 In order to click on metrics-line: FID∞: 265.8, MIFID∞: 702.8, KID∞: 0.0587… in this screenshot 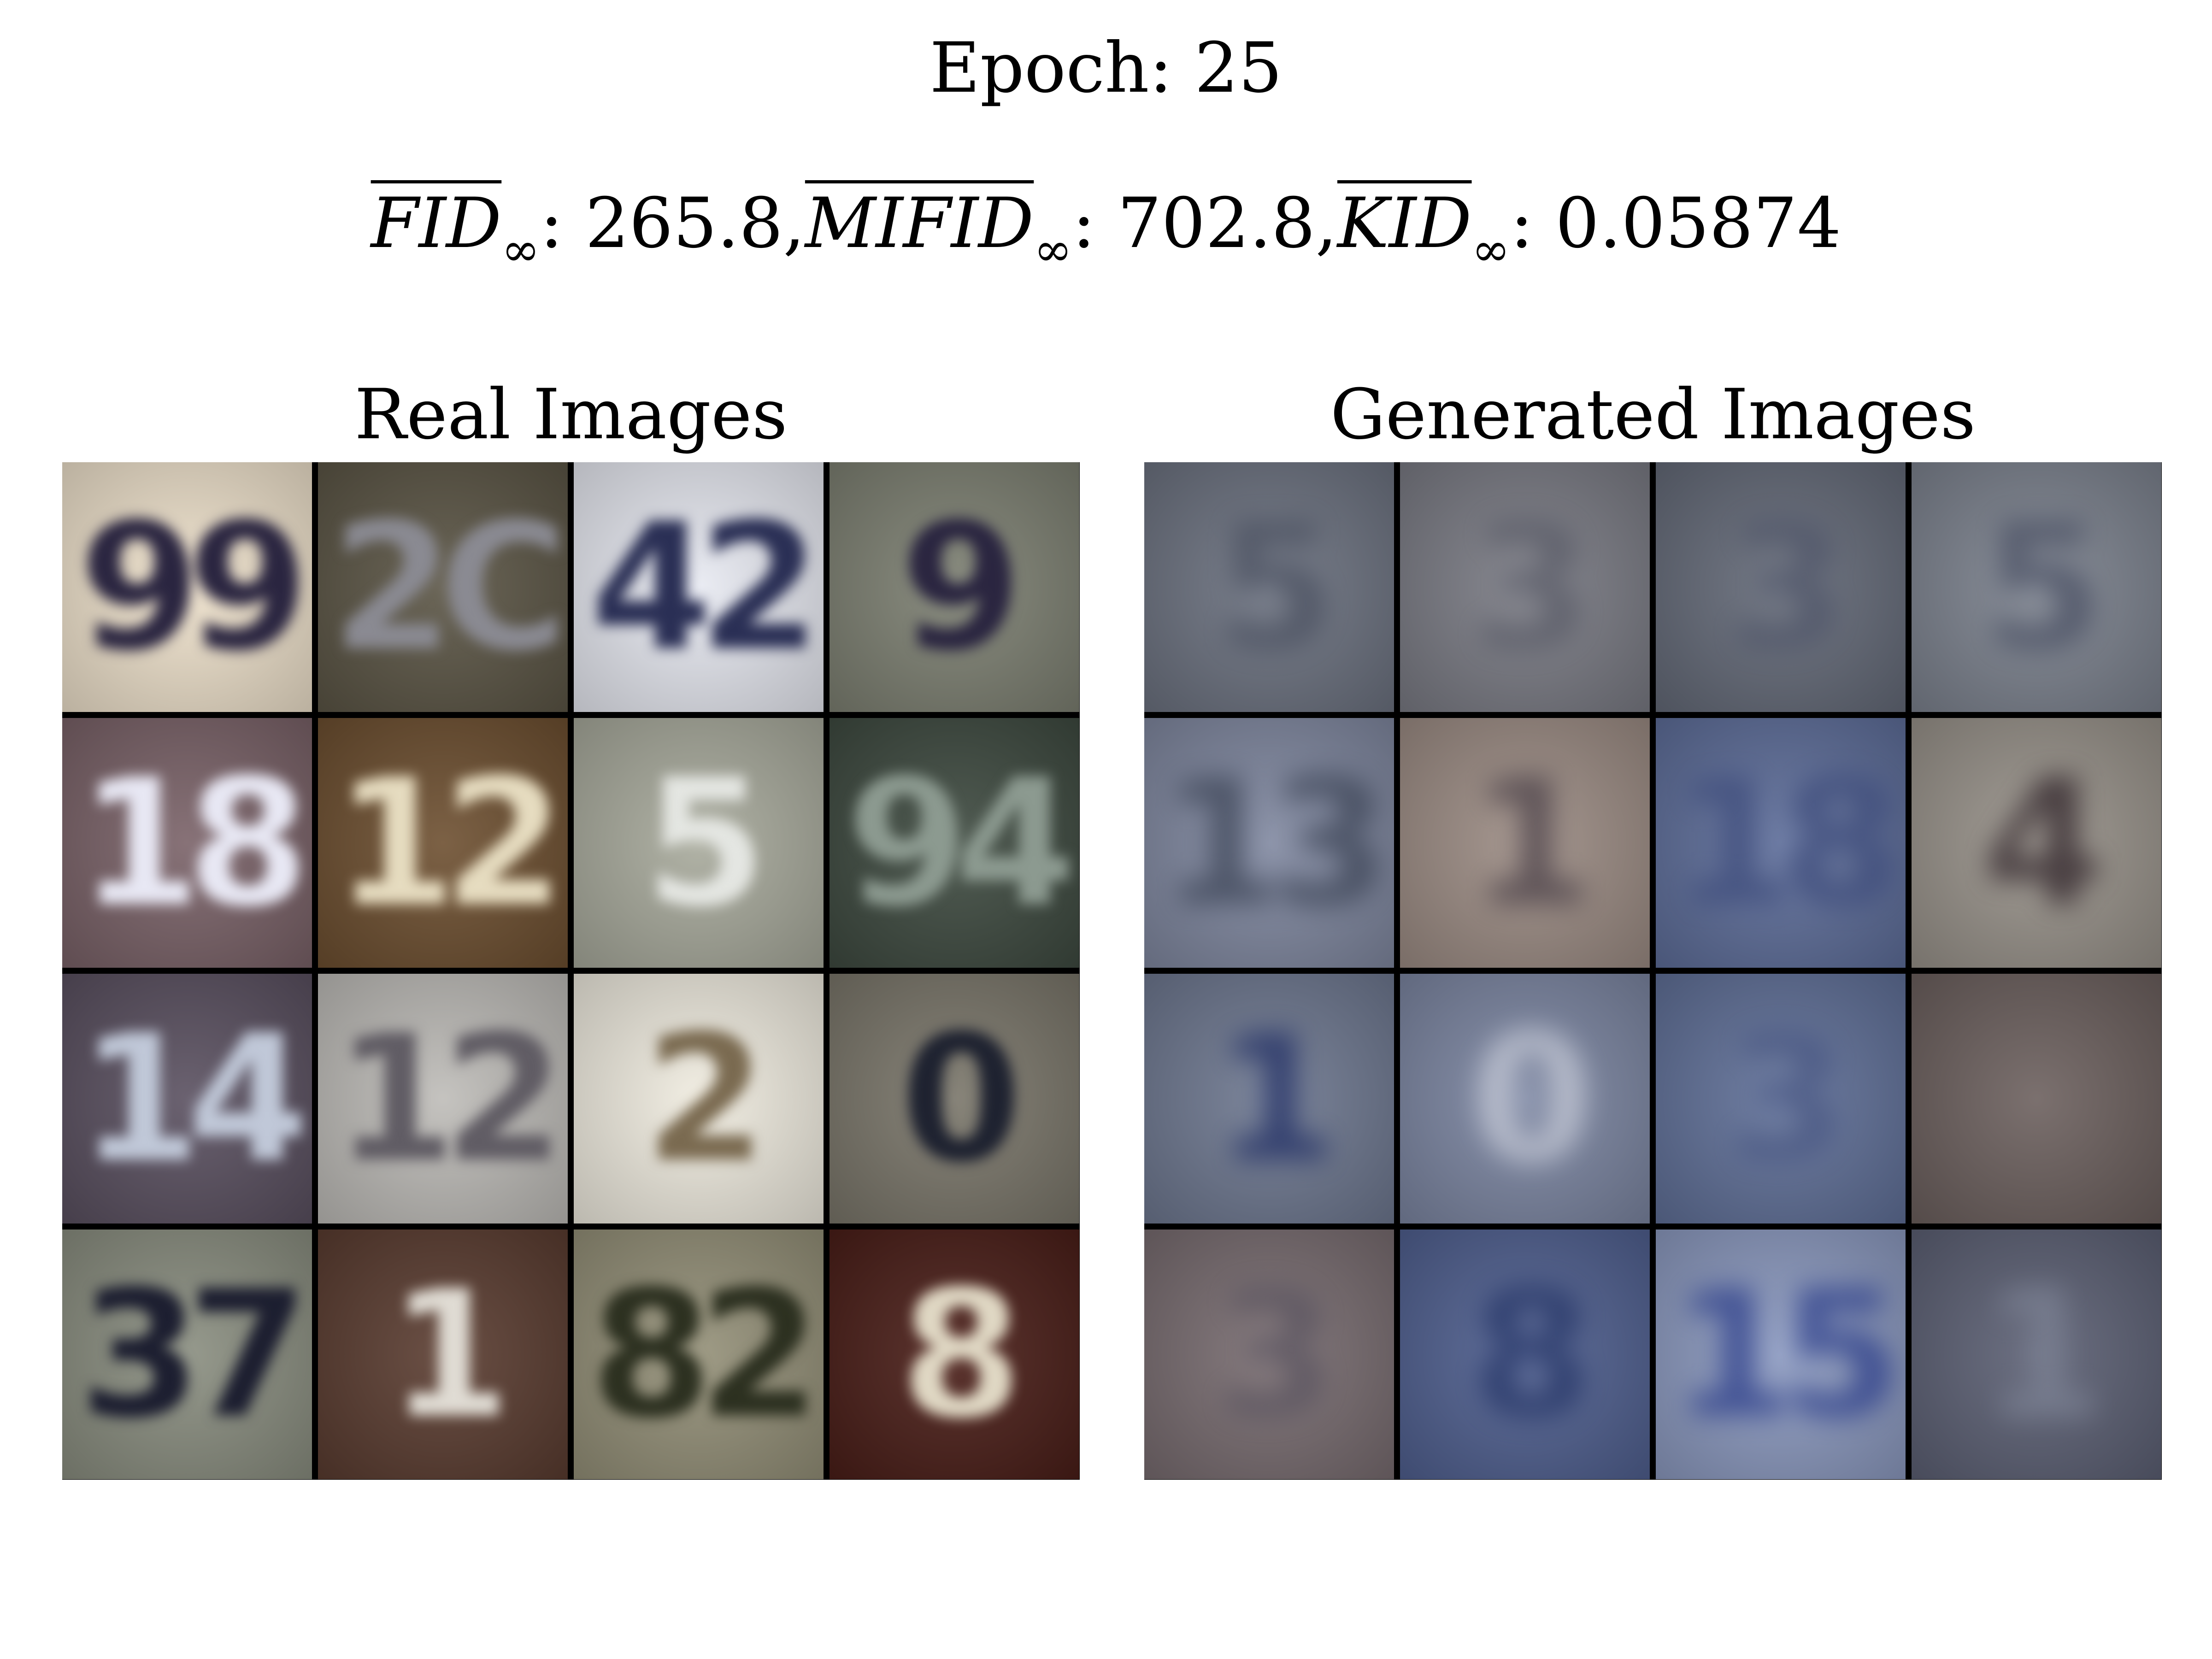, I will do `click(1106, 237)`.